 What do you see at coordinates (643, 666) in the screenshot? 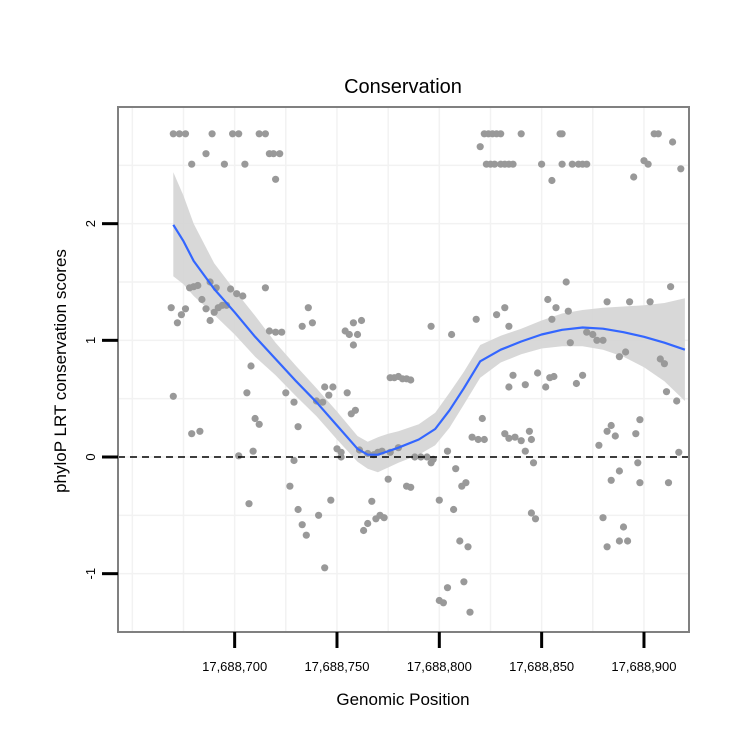
I see `x-tick-label: 17,688,900` at bounding box center [643, 666].